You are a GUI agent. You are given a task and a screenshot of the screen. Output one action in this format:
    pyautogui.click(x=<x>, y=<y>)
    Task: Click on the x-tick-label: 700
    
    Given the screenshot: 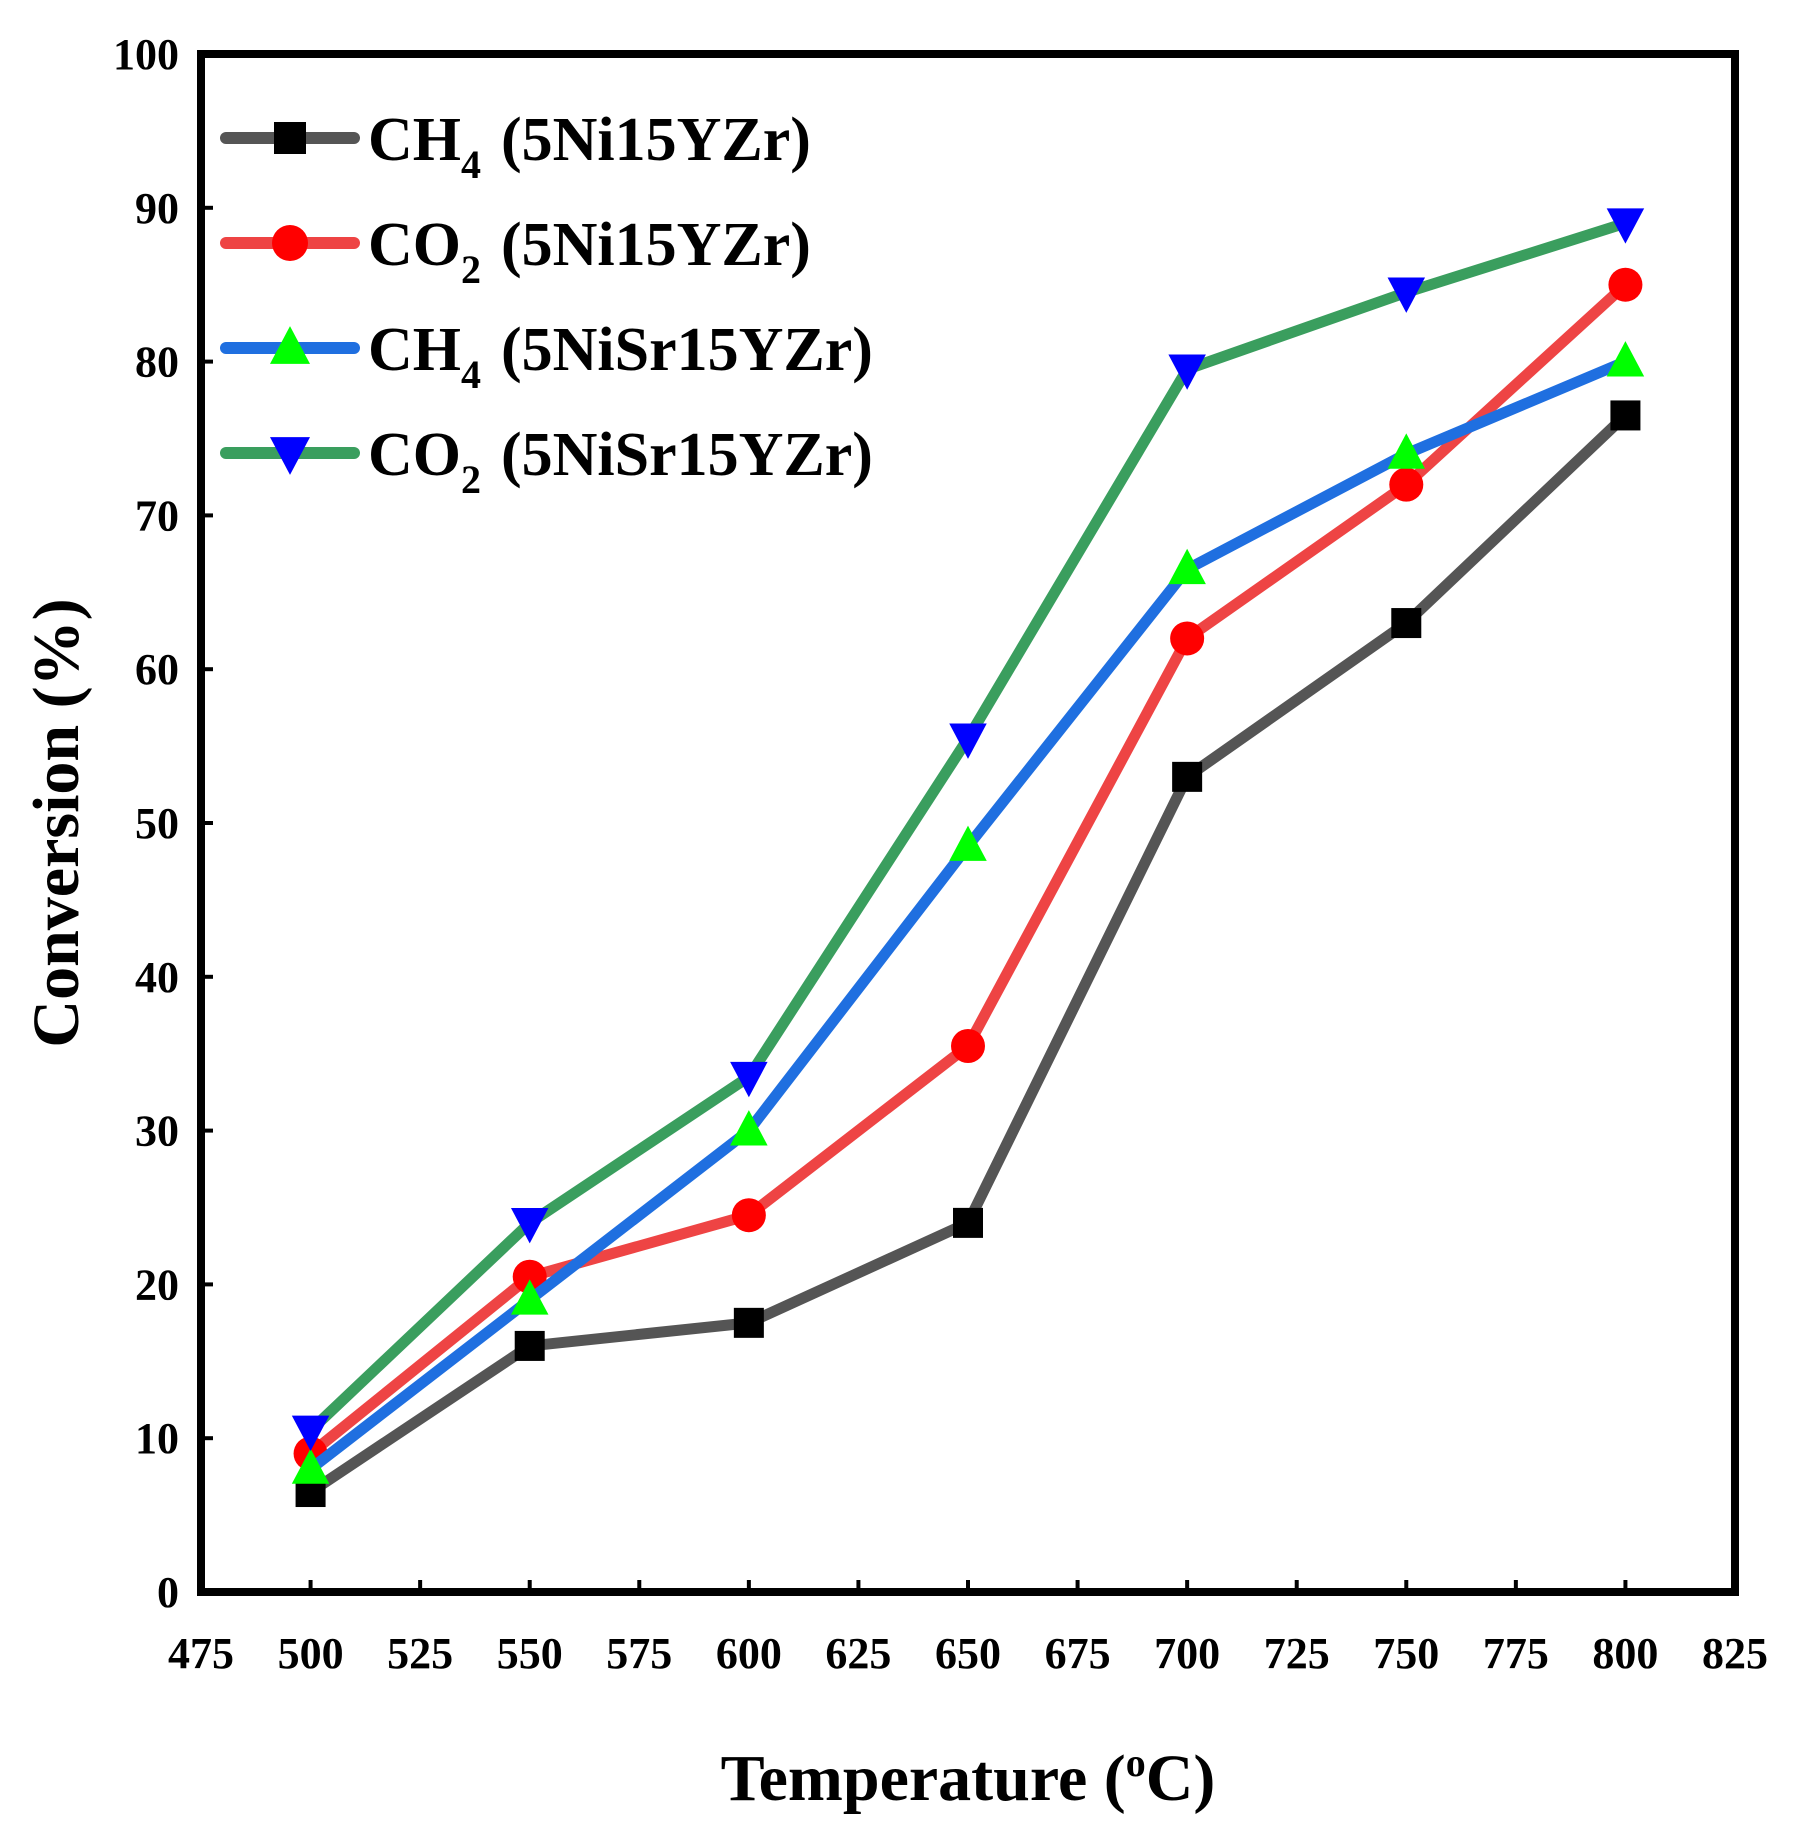 What is the action you would take?
    pyautogui.click(x=1187, y=1653)
    